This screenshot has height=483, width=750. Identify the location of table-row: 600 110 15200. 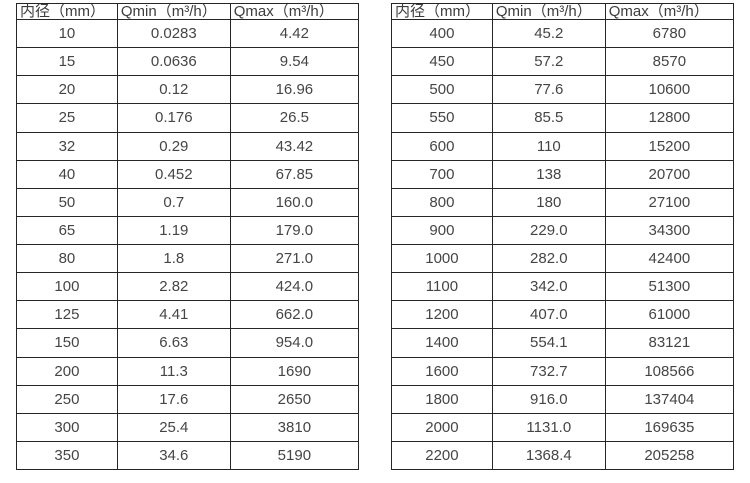
(563, 146).